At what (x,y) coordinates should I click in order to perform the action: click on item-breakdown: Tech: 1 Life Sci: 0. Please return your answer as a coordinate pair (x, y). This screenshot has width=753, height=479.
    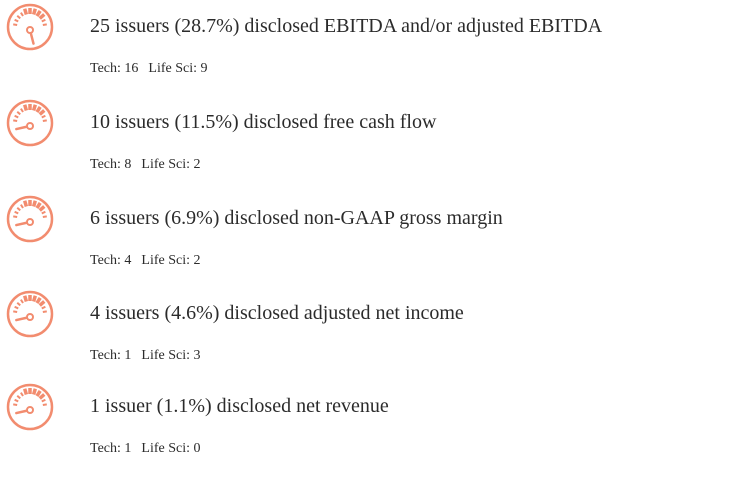
    Looking at the image, I should click on (145, 449).